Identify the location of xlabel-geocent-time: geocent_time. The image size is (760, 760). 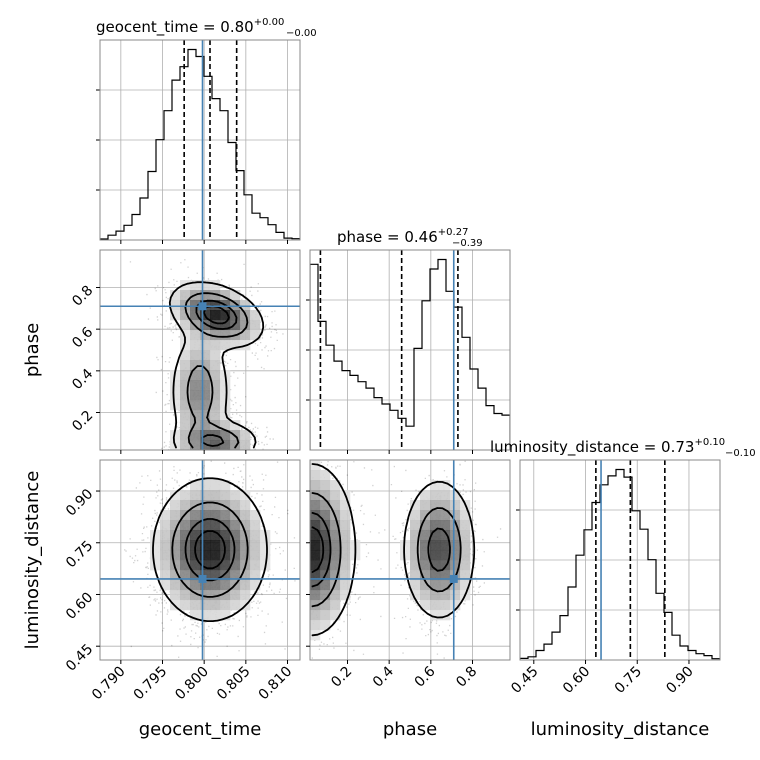
(200, 729).